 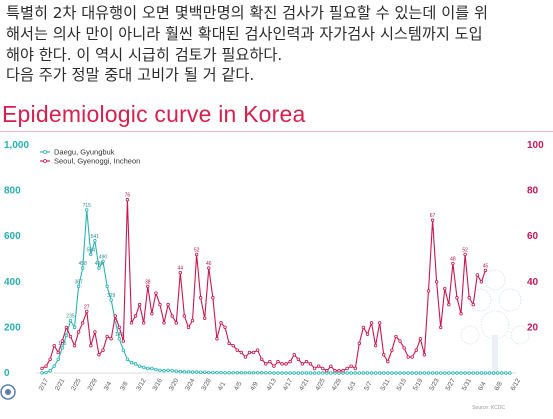 I want to click on left-axis-tick: 1,000, so click(x=16, y=145).